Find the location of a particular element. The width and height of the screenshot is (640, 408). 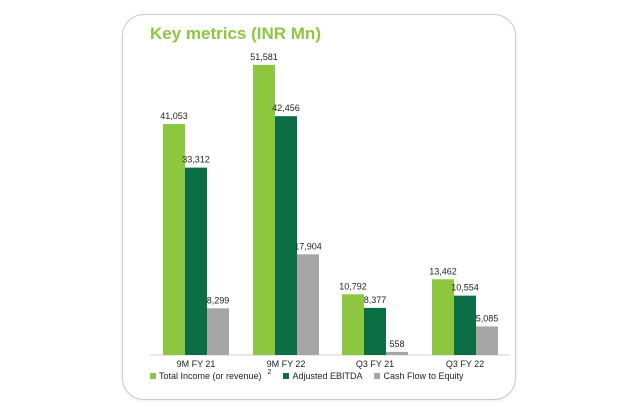

category-label-9m-fy-21: 9M FY 21 is located at coordinates (196, 364).